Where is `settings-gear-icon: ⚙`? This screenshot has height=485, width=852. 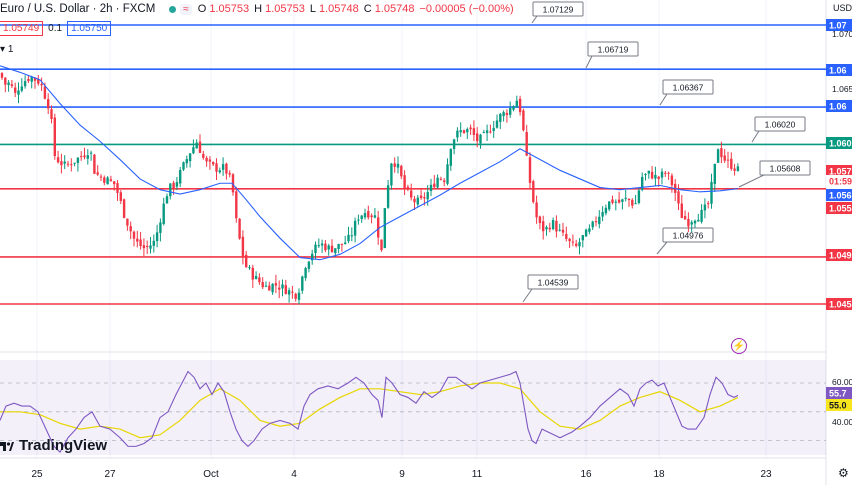
settings-gear-icon: ⚙ is located at coordinates (843, 473).